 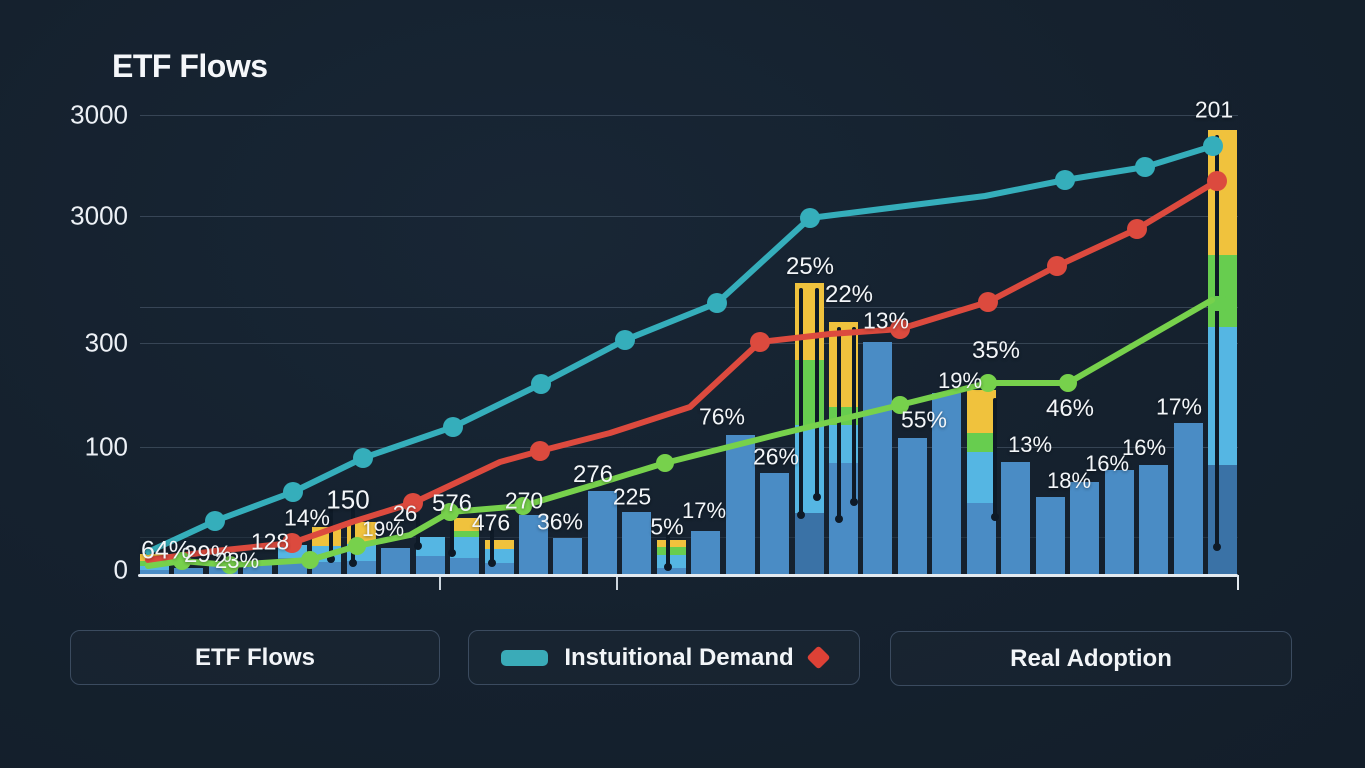 I want to click on value-label: 26, so click(x=405, y=513).